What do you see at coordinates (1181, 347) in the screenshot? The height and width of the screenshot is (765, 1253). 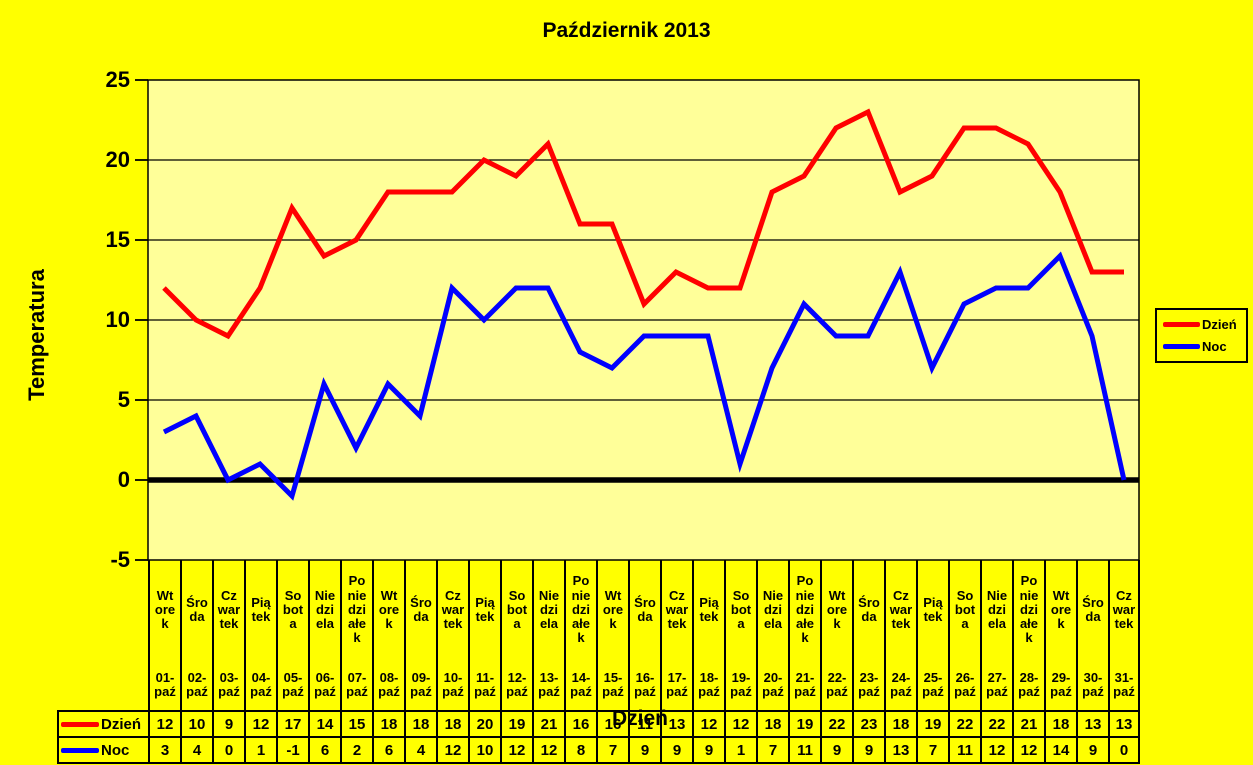 I see `night-series-line-sample` at bounding box center [1181, 347].